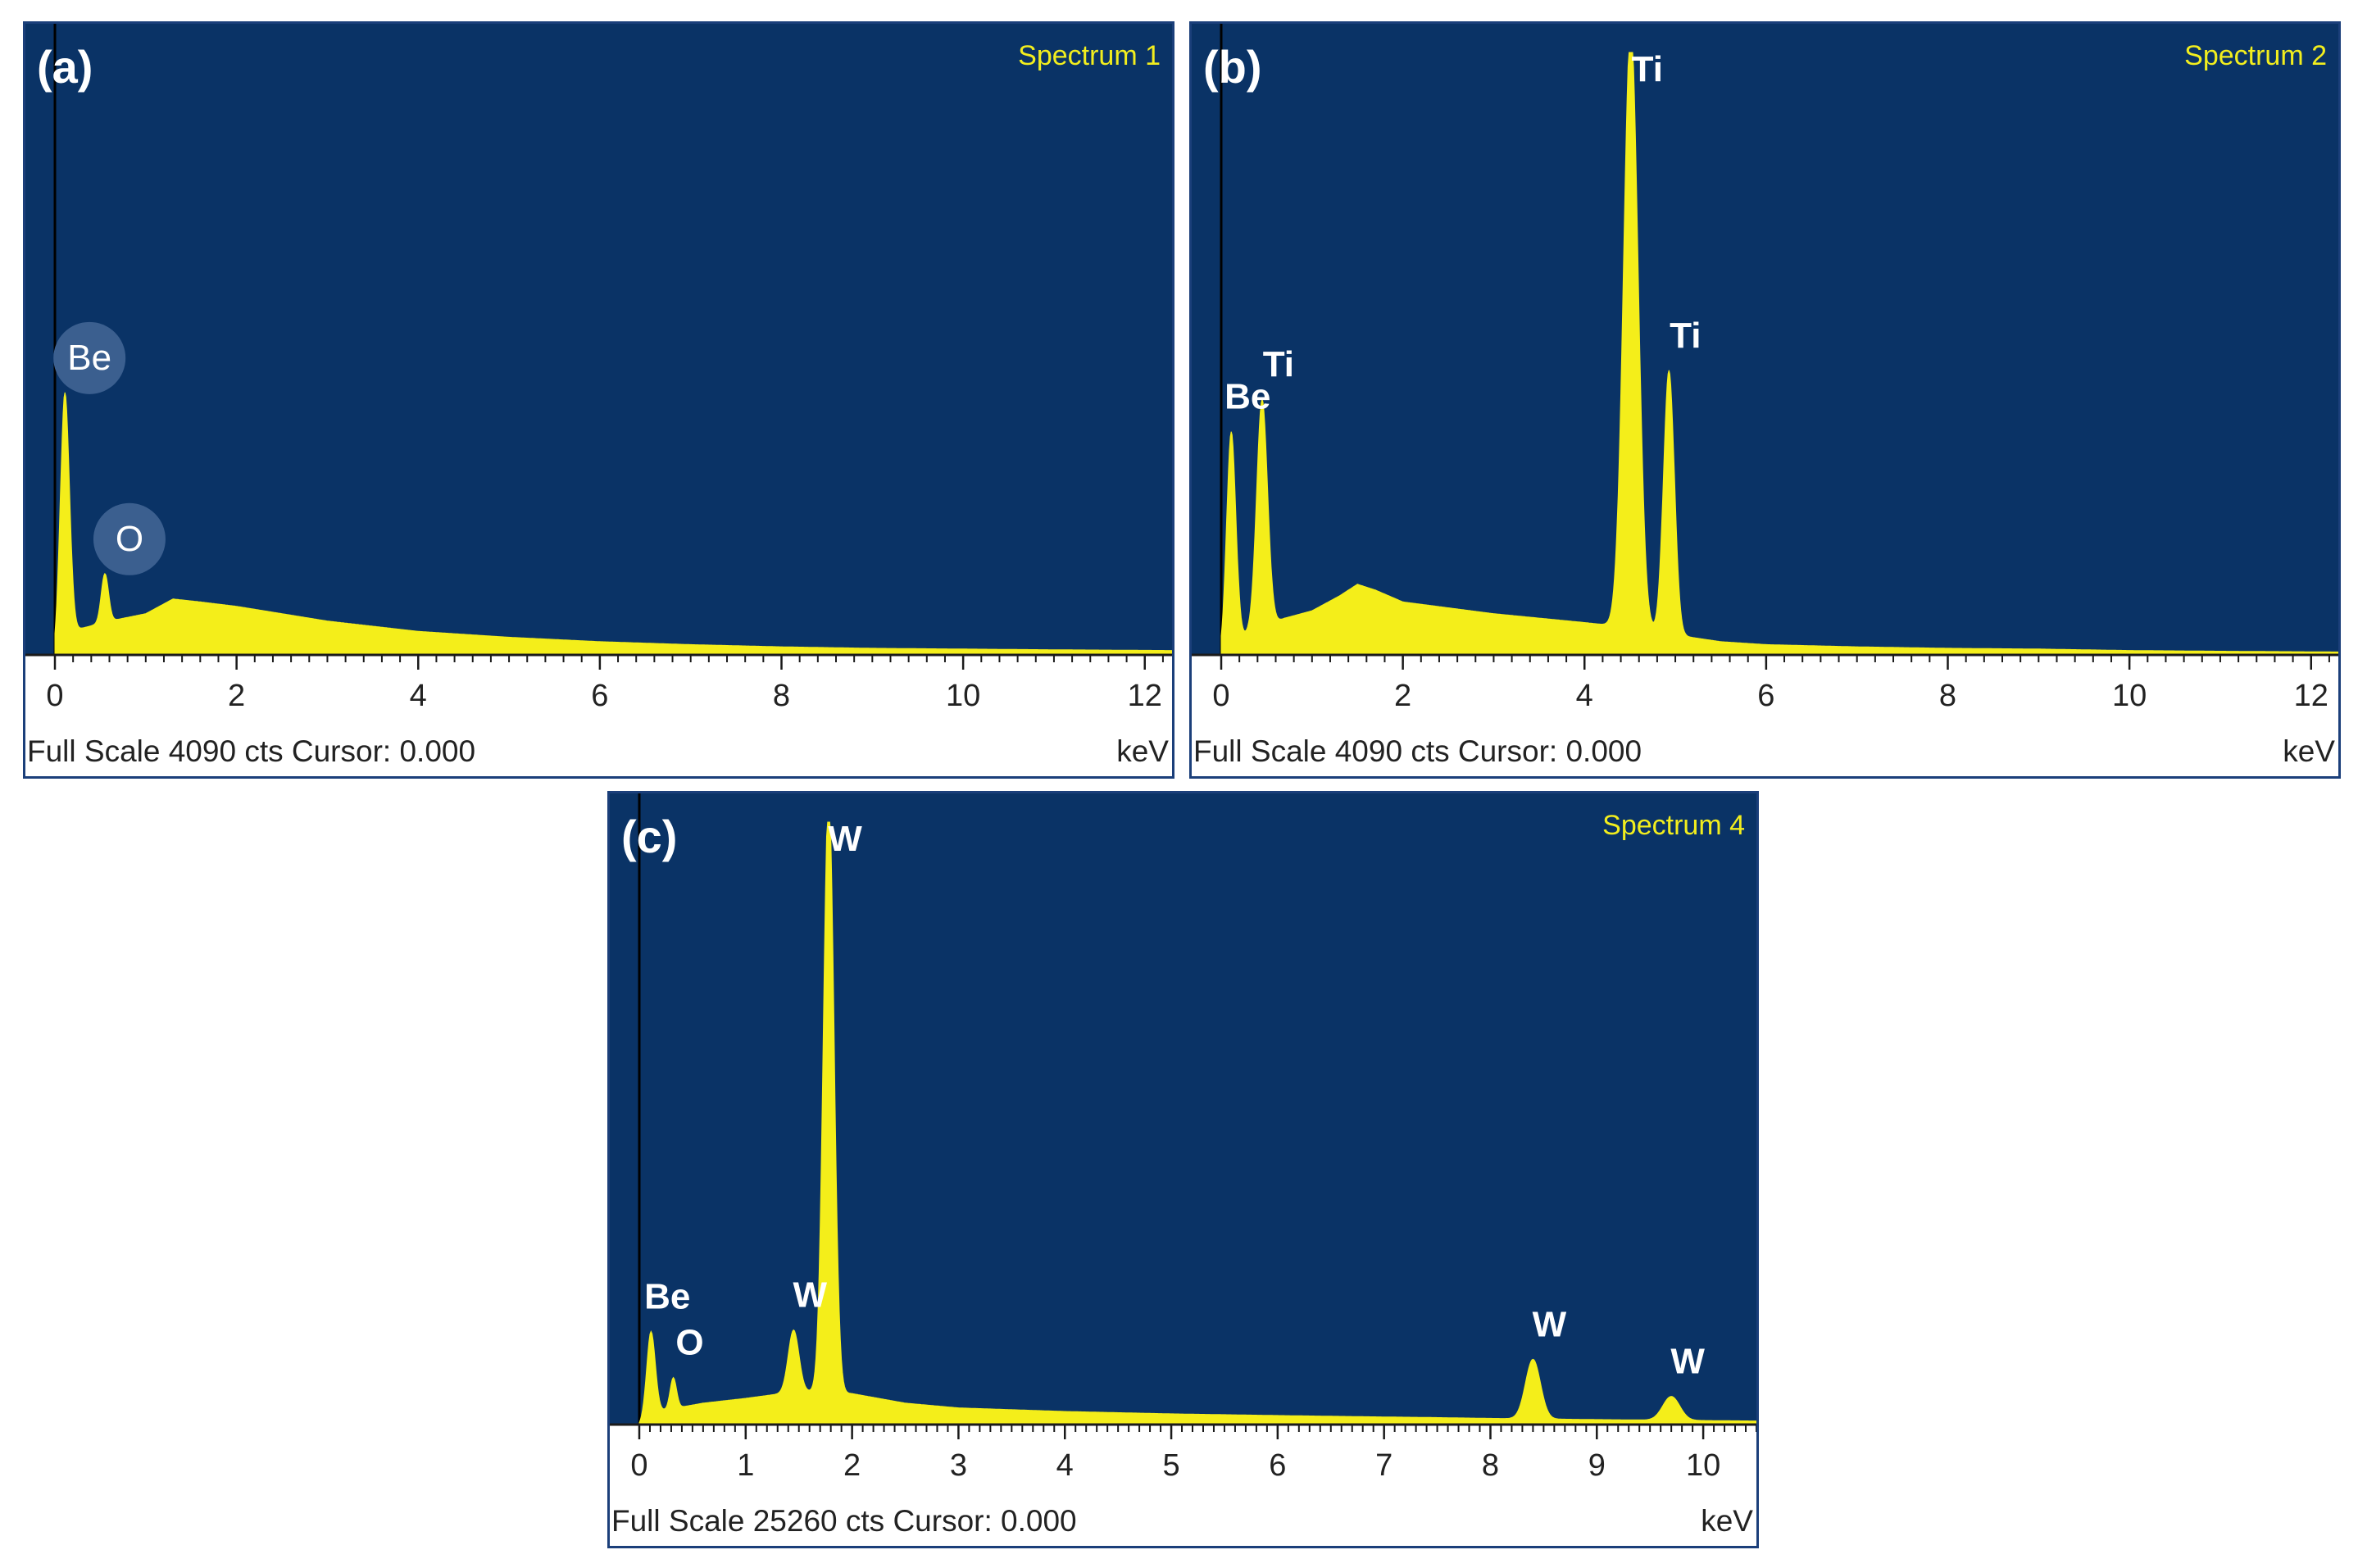  Describe the element at coordinates (958, 1465) in the screenshot. I see `x-tick-label: 3` at that location.